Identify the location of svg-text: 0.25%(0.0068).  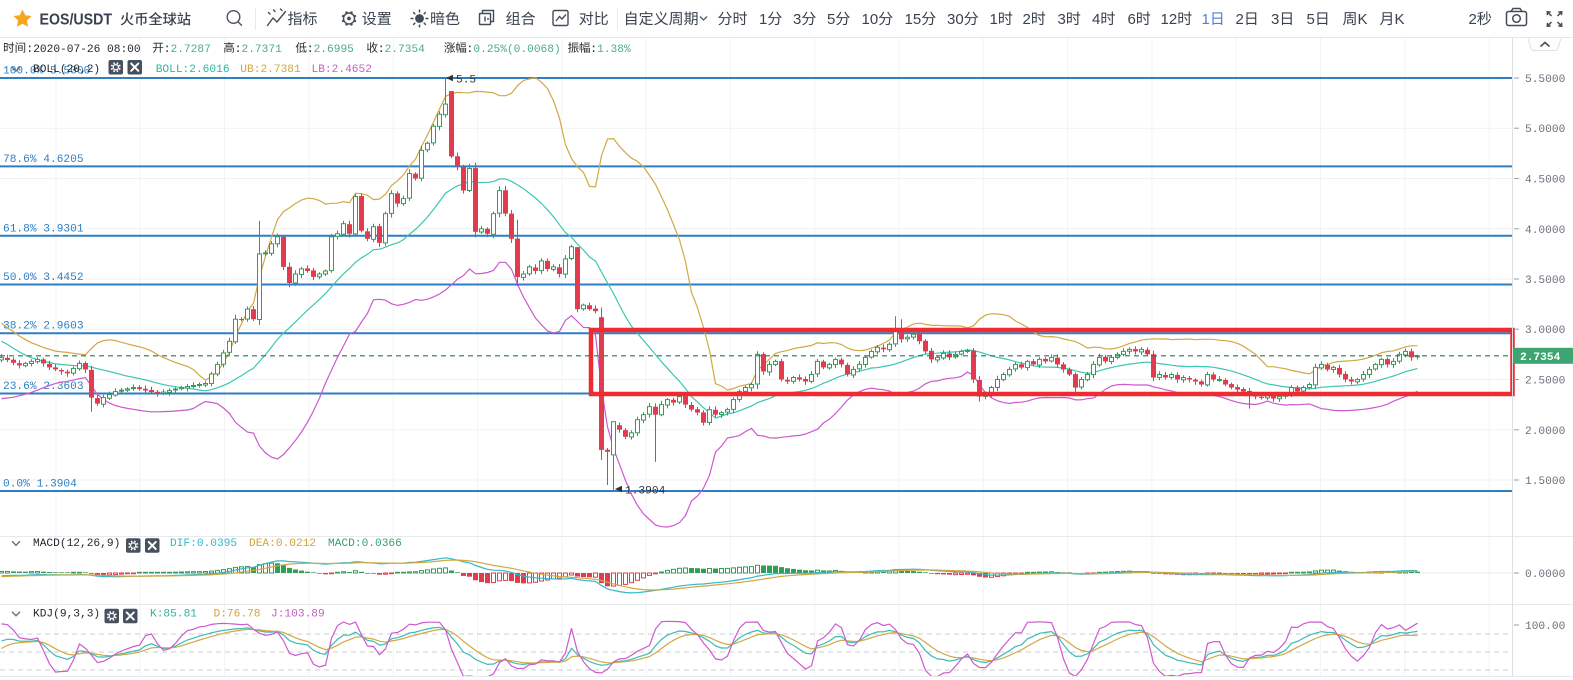
(516, 50).